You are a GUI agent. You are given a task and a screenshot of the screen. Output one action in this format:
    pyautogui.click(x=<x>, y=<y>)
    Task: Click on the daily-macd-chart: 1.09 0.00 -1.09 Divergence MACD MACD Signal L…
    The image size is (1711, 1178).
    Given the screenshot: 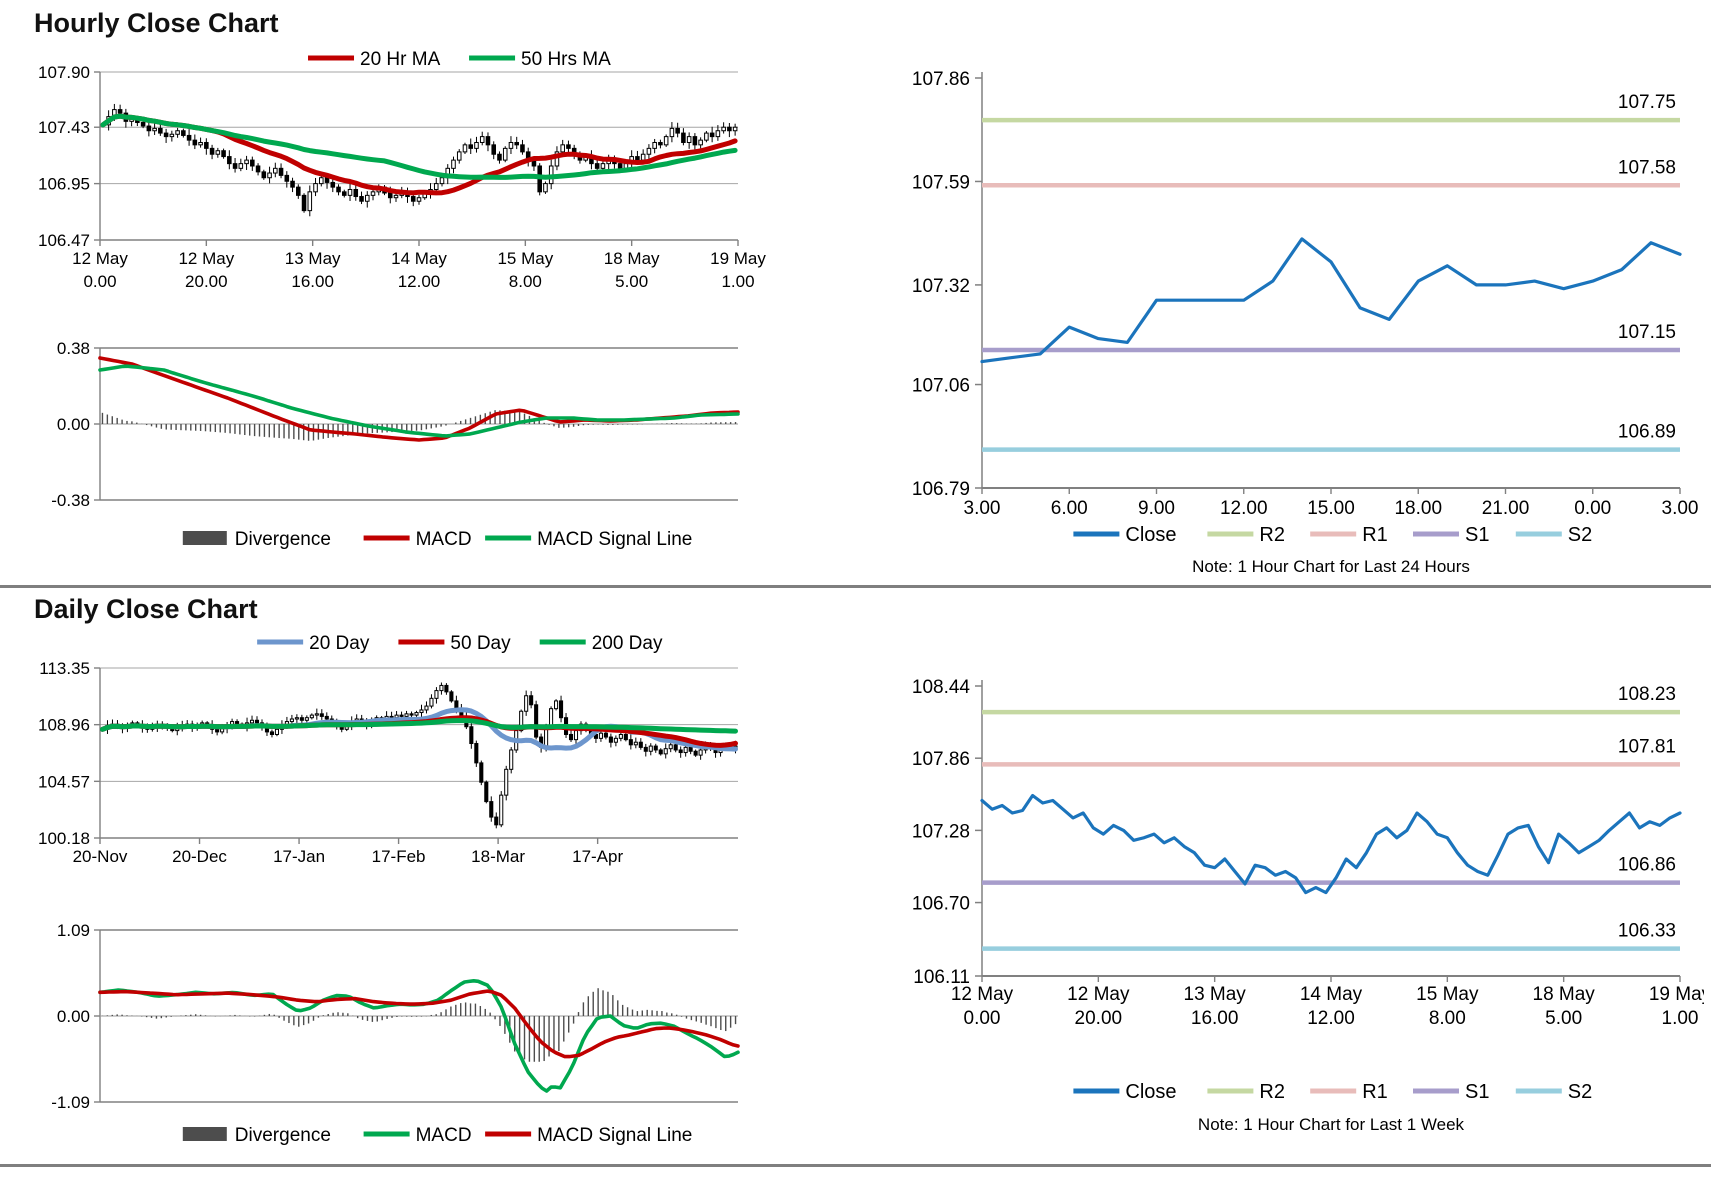 What is the action you would take?
    pyautogui.click(x=409, y=1033)
    